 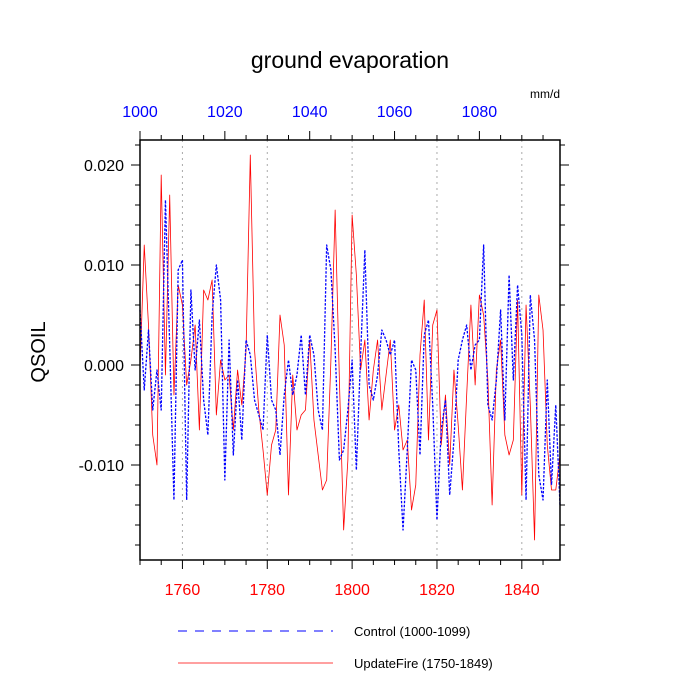 What do you see at coordinates (39, 351) in the screenshot?
I see `y-axis-label: QSOIL` at bounding box center [39, 351].